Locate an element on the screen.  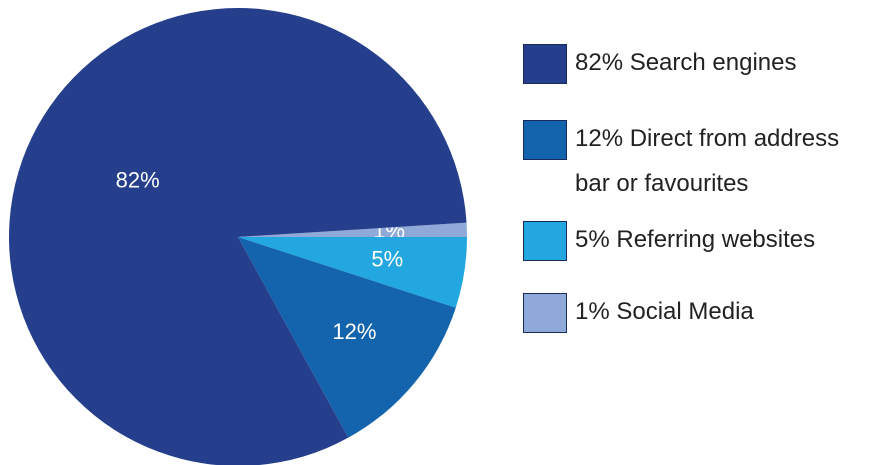
legend-label: 5% Referring websites is located at coordinates (695, 239).